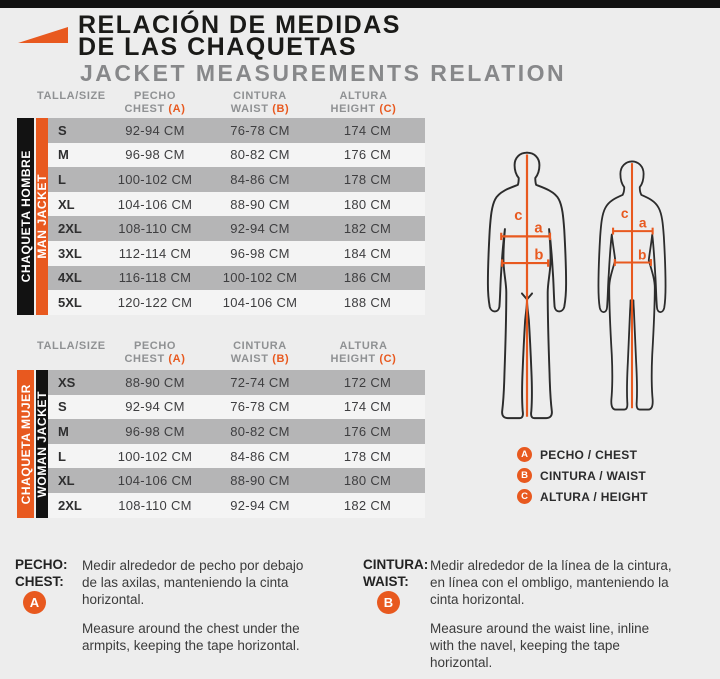  Describe the element at coordinates (260, 278) in the screenshot. I see `waist-cell: 100-102 CM` at that location.